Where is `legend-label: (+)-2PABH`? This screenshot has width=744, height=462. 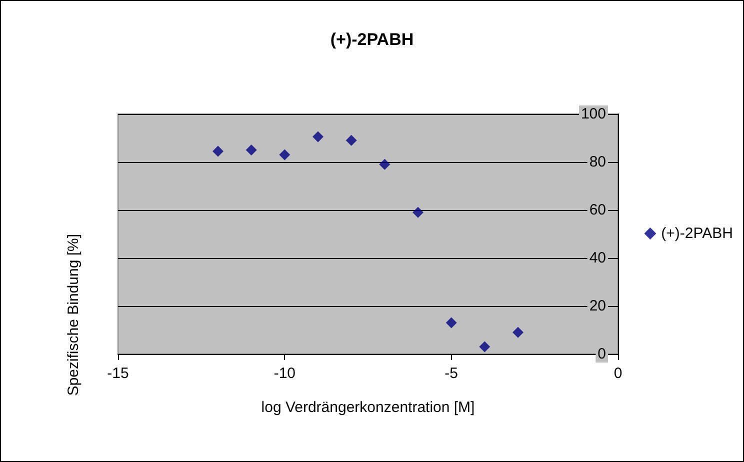
legend-label: (+)-2PABH is located at coordinates (697, 233).